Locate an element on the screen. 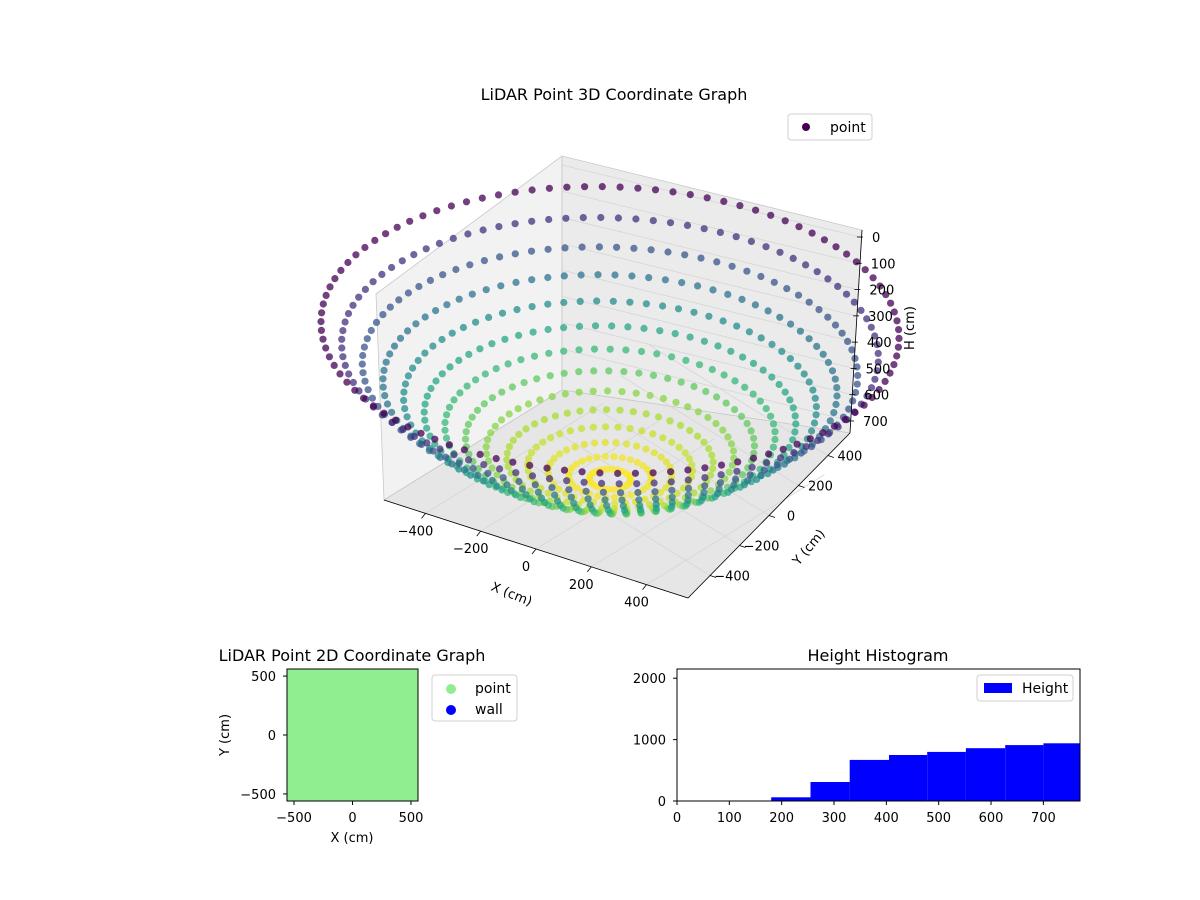 This screenshot has width=1200, height=900. x-tick-label-3d: 0 is located at coordinates (526, 567).